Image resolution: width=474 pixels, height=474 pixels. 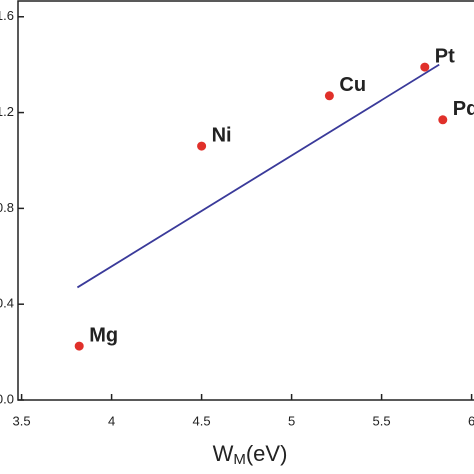 What do you see at coordinates (7, 303) in the screenshot?
I see `y-tick-label: 0.4` at bounding box center [7, 303].